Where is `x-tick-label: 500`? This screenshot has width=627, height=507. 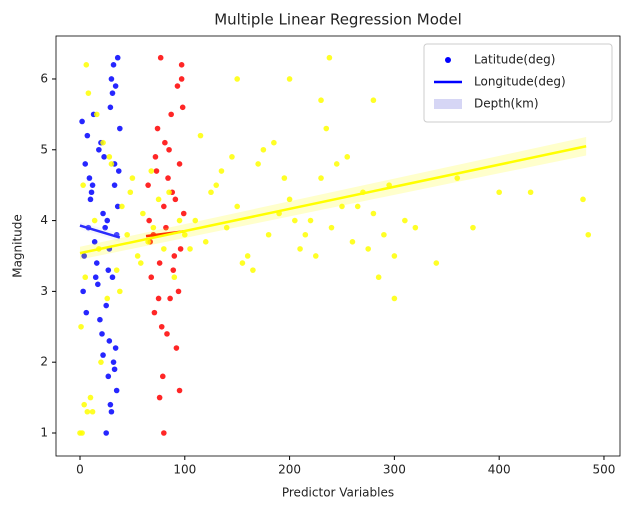
x-tick-label: 500 is located at coordinates (604, 470).